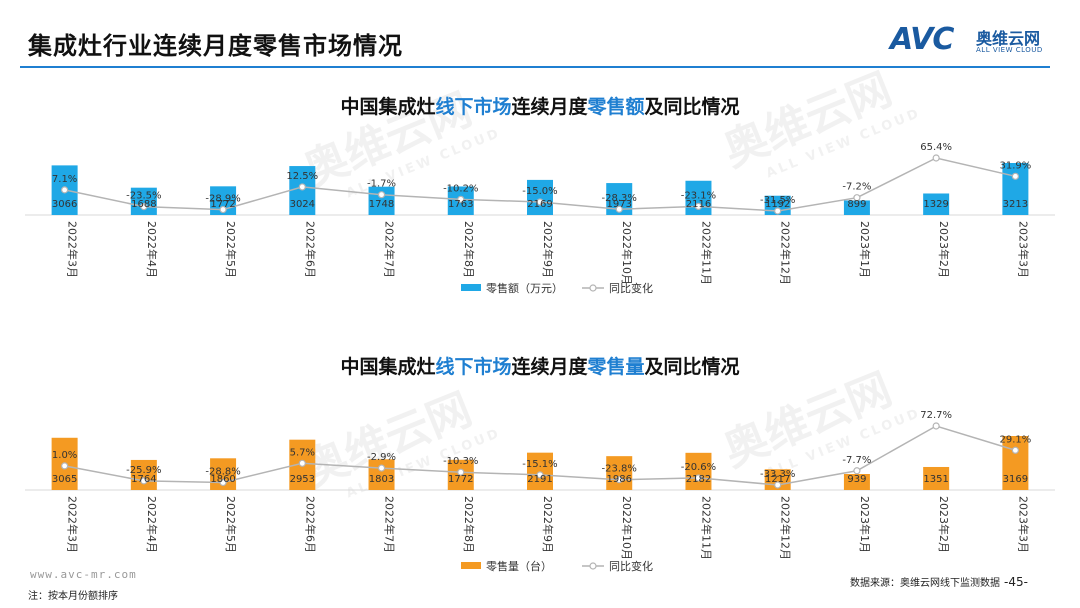 Image resolution: width=1080 pixels, height=608 pixels. Describe the element at coordinates (302, 479) in the screenshot. I see `bar-value-label: 2953` at that location.